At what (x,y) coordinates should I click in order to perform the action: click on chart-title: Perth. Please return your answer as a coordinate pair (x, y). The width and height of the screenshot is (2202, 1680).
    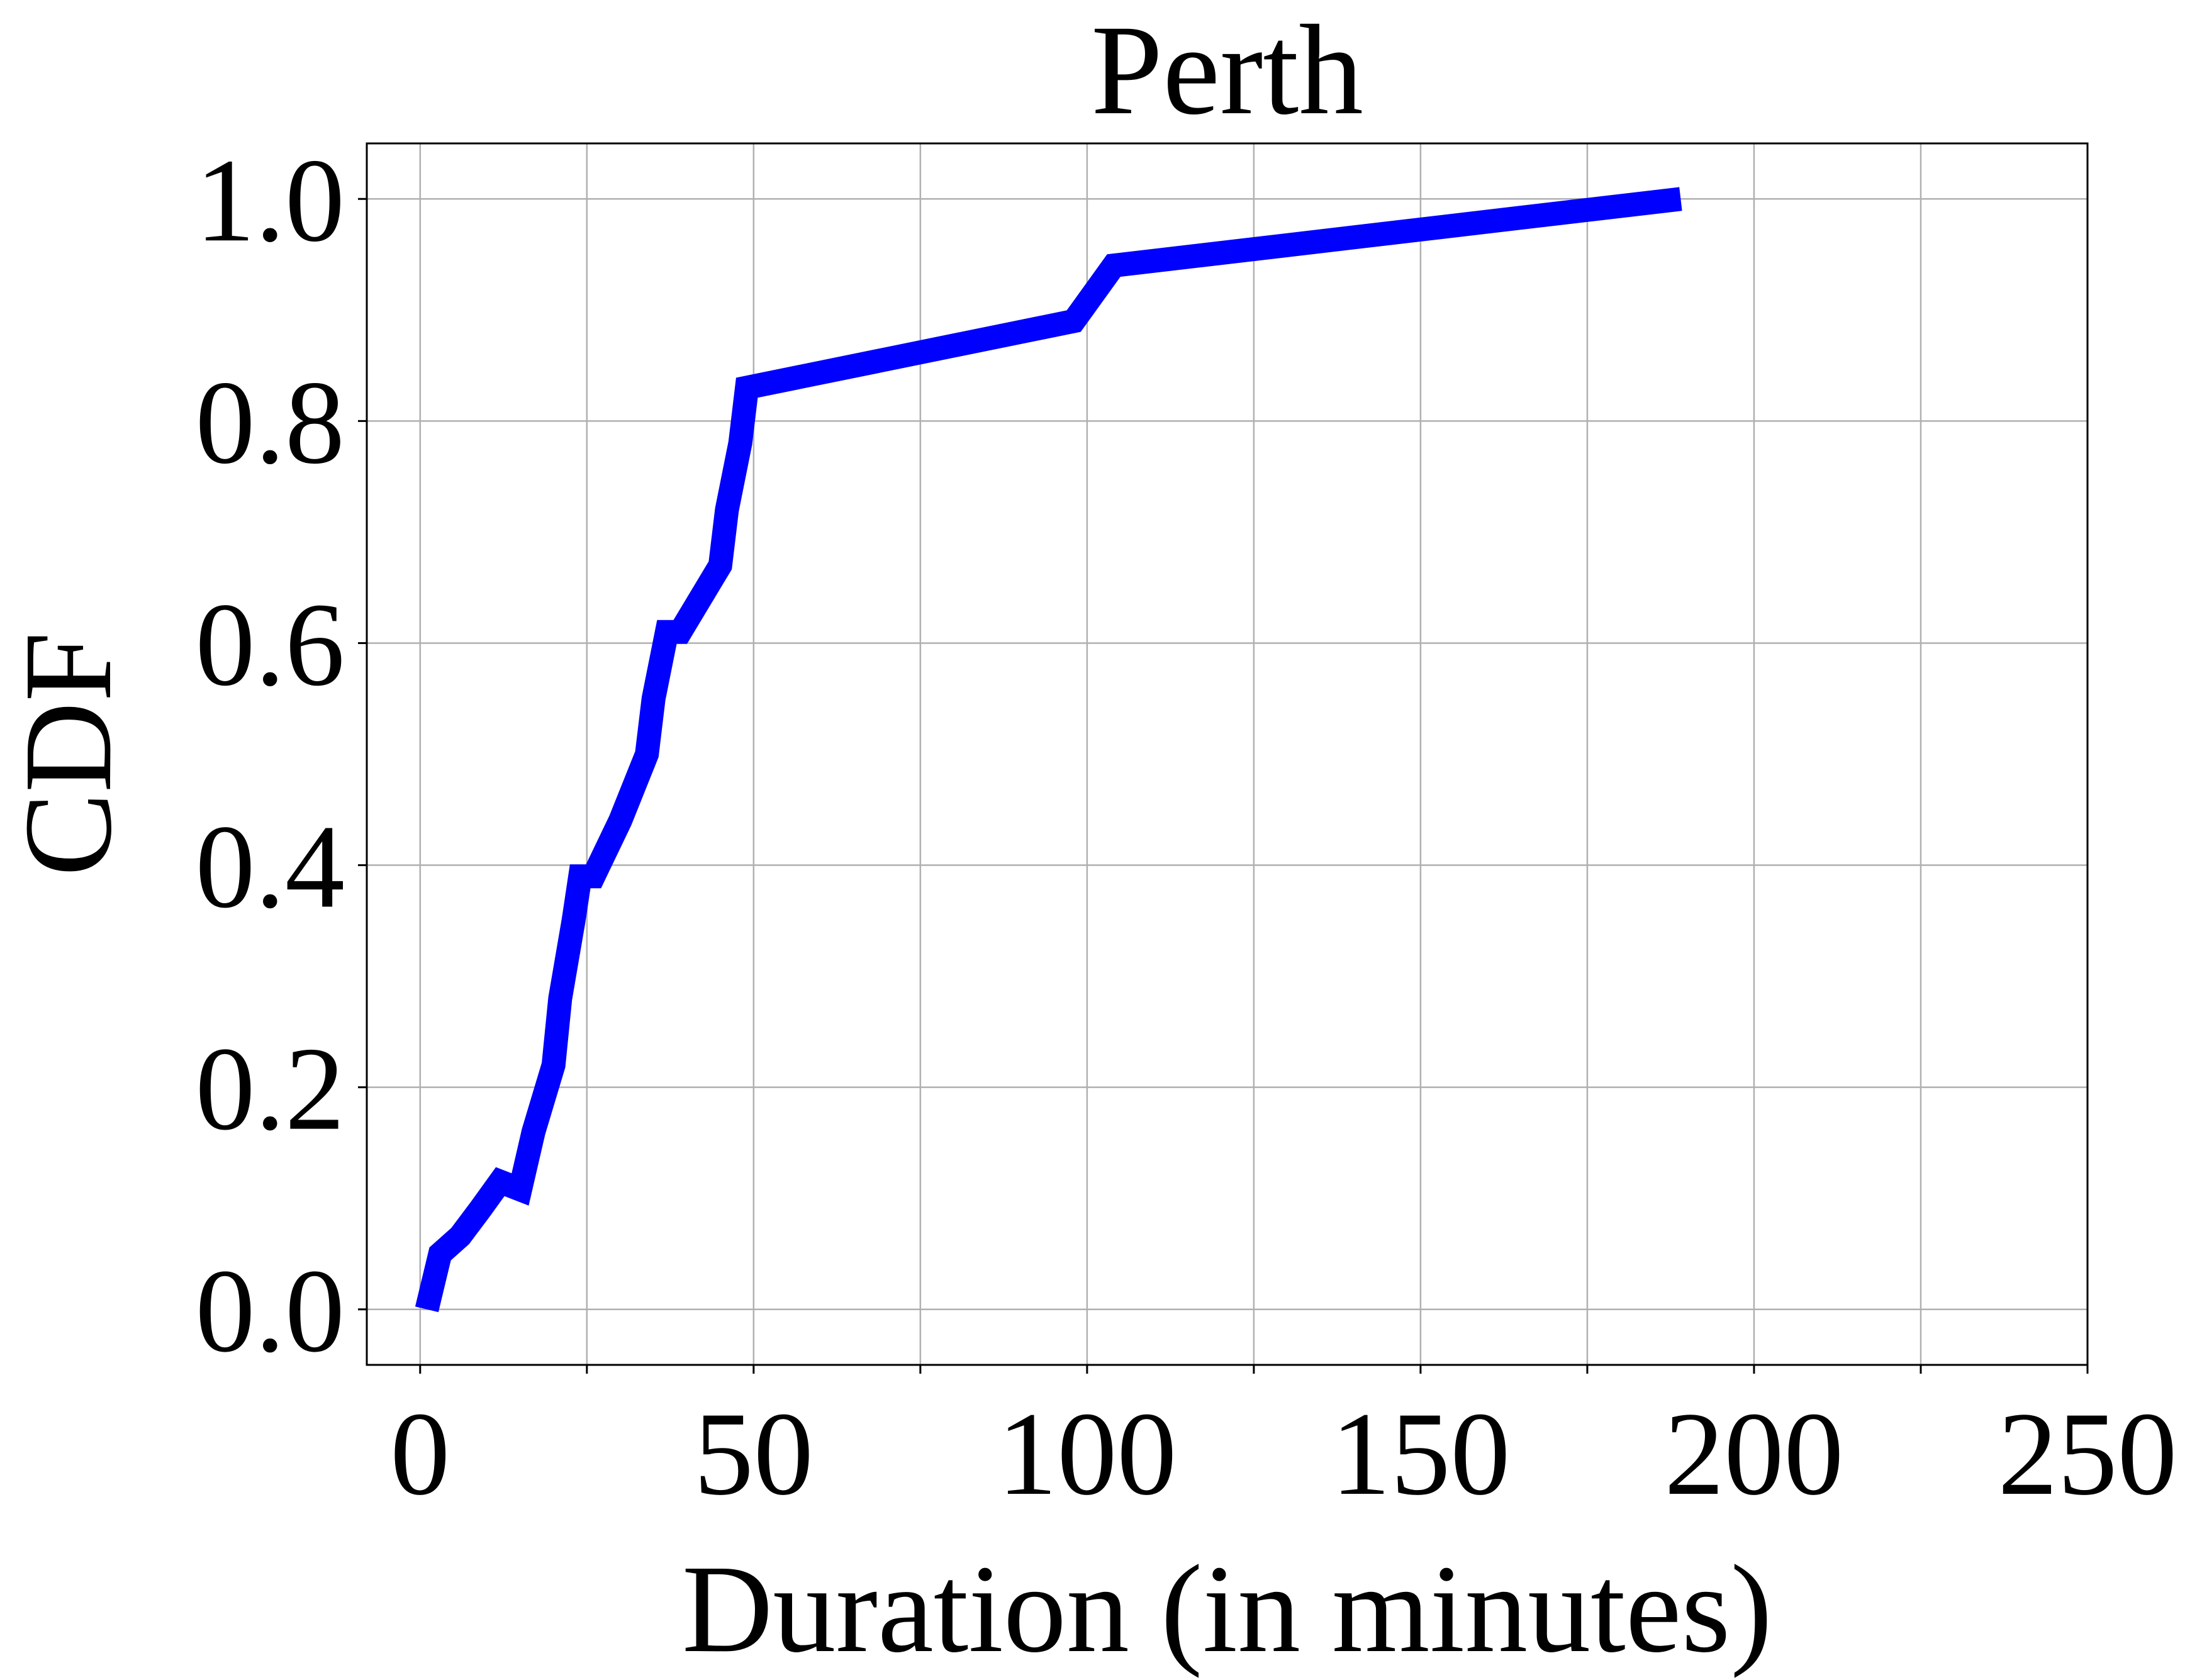
    Looking at the image, I should click on (1227, 71).